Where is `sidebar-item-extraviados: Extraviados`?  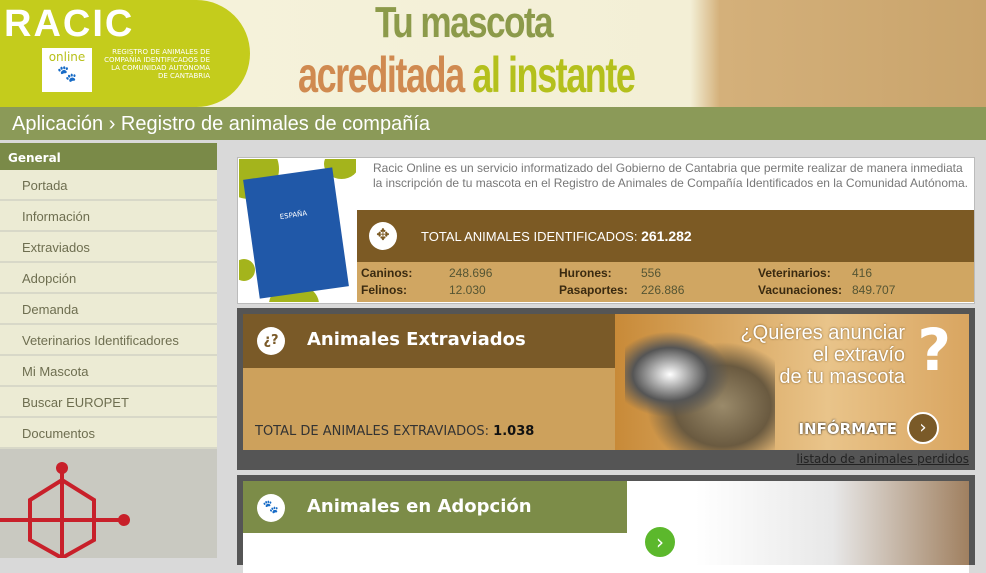
sidebar-item-extraviados: Extraviados is located at coordinates (108, 247).